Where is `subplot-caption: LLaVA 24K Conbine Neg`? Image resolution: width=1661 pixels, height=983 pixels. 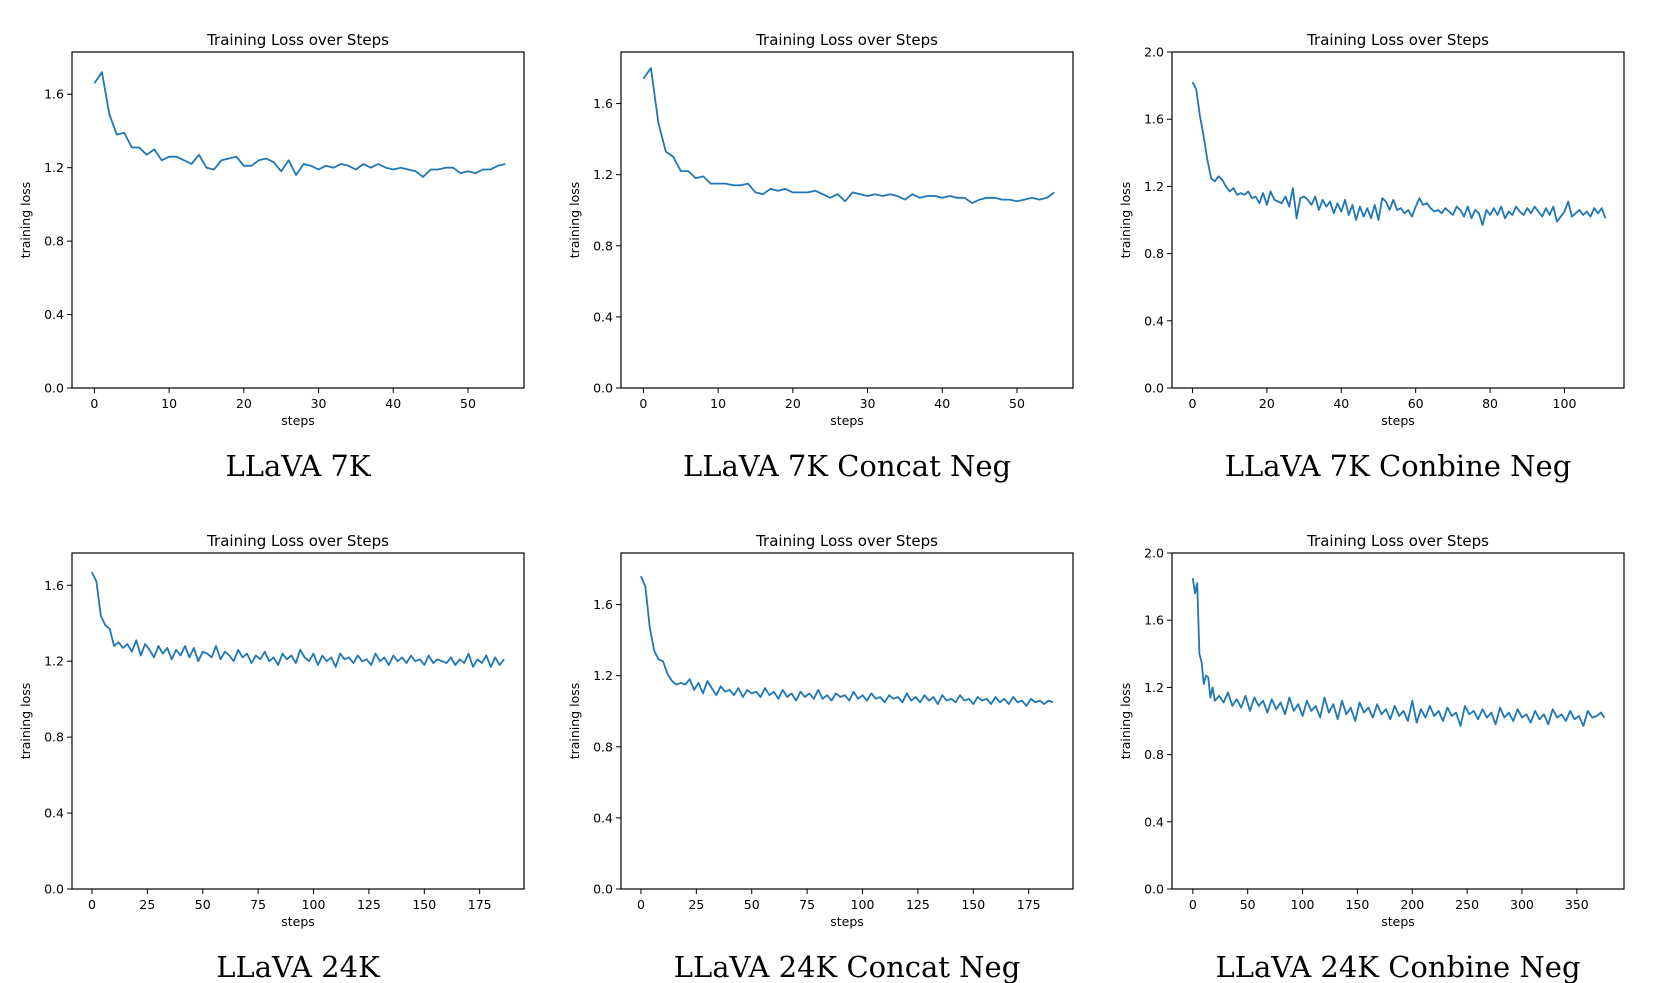
subplot-caption: LLaVA 24K Conbine Neg is located at coordinates (1397, 966).